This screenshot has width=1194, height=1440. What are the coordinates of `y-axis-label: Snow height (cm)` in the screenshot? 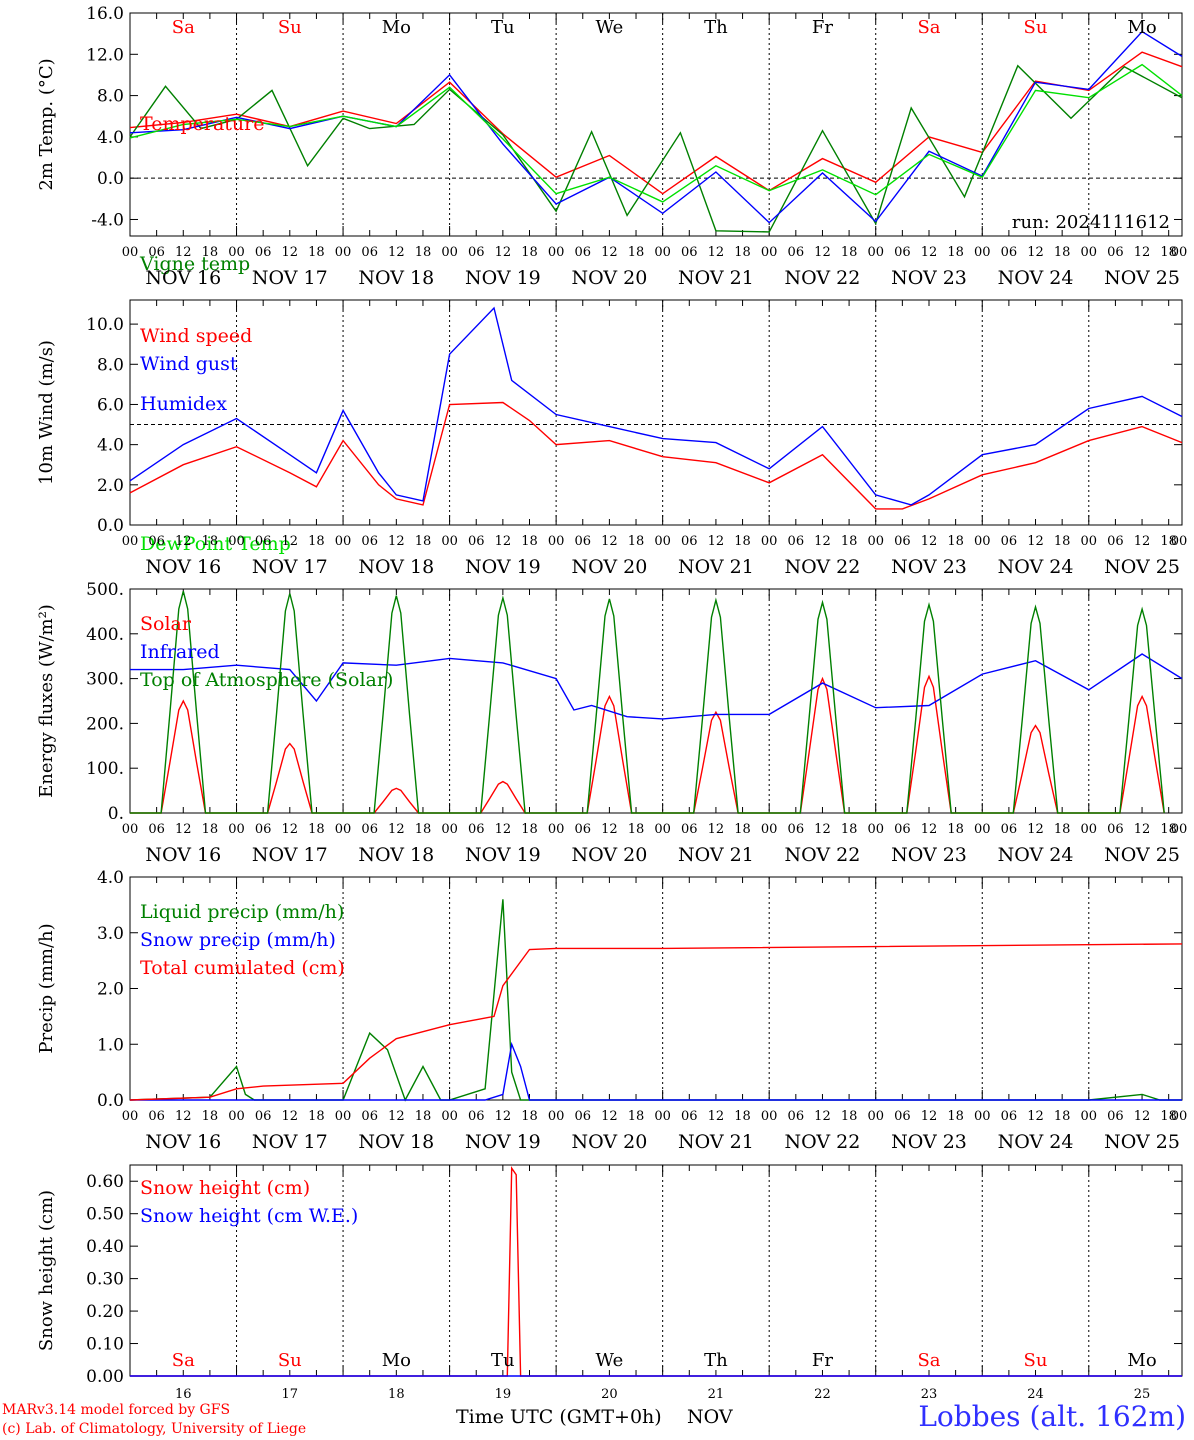 It's located at (46, 1270).